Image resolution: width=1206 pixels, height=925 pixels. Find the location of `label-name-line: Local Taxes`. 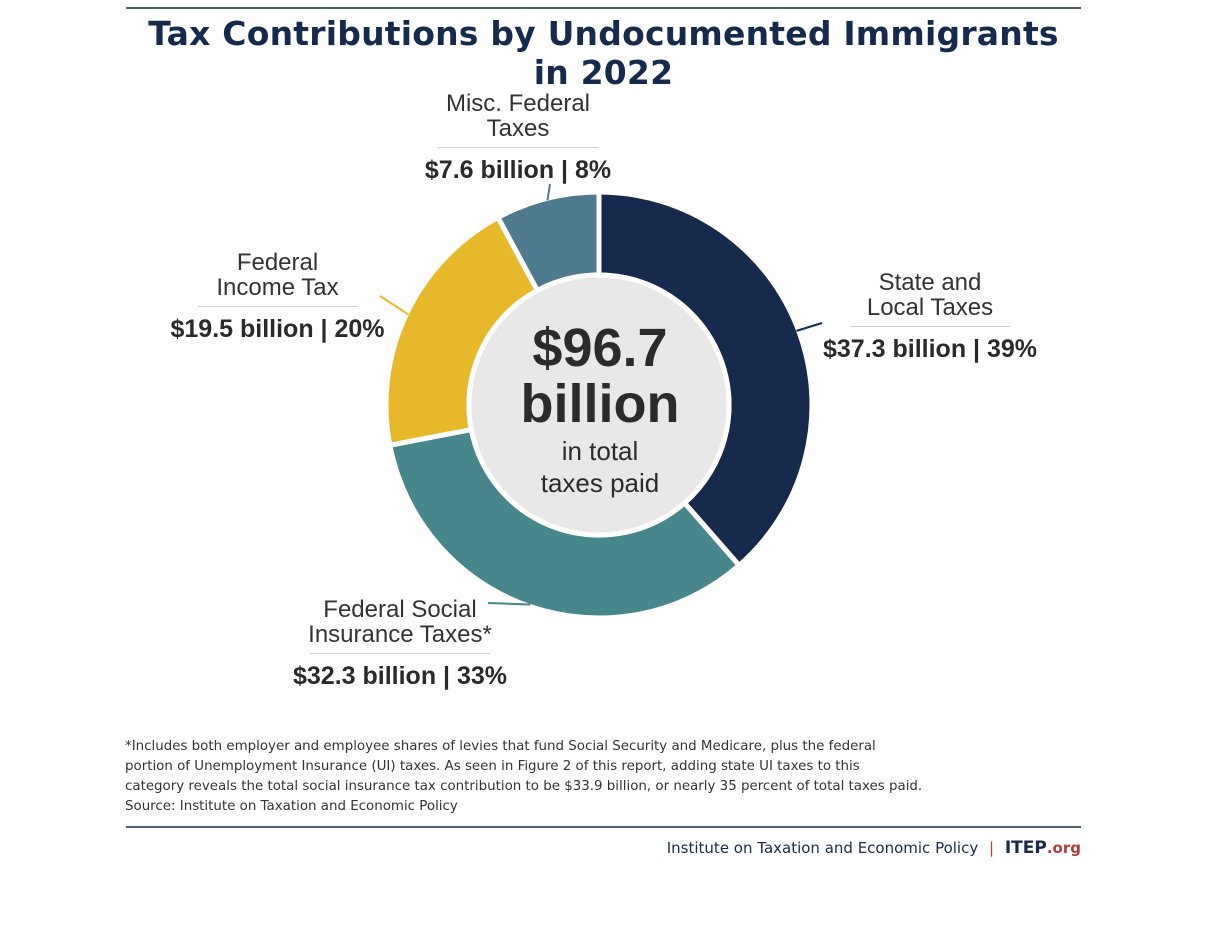

label-name-line: Local Taxes is located at coordinates (930, 307).